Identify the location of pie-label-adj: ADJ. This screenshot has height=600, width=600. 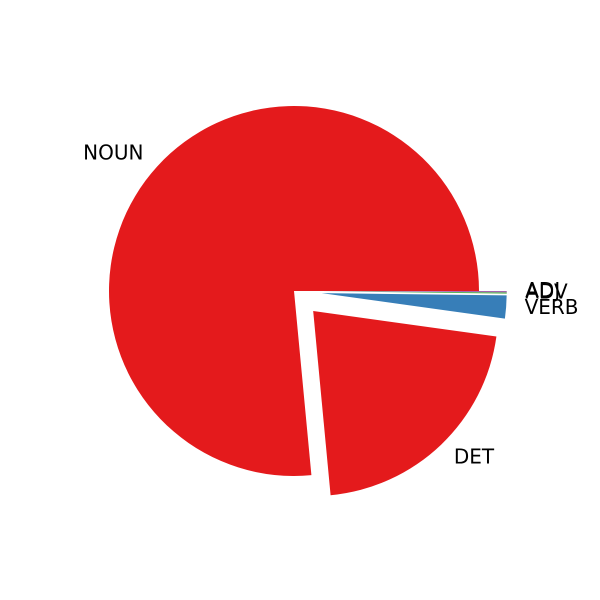
(542, 290).